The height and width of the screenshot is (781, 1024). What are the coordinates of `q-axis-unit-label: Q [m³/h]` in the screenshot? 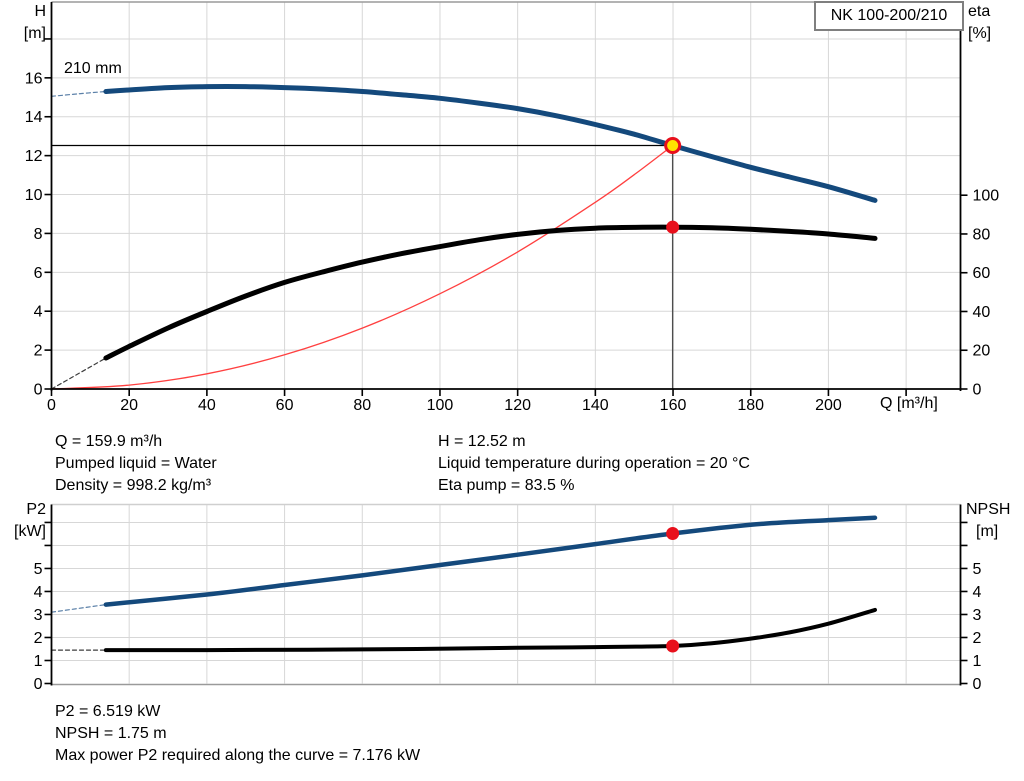 It's located at (909, 403).